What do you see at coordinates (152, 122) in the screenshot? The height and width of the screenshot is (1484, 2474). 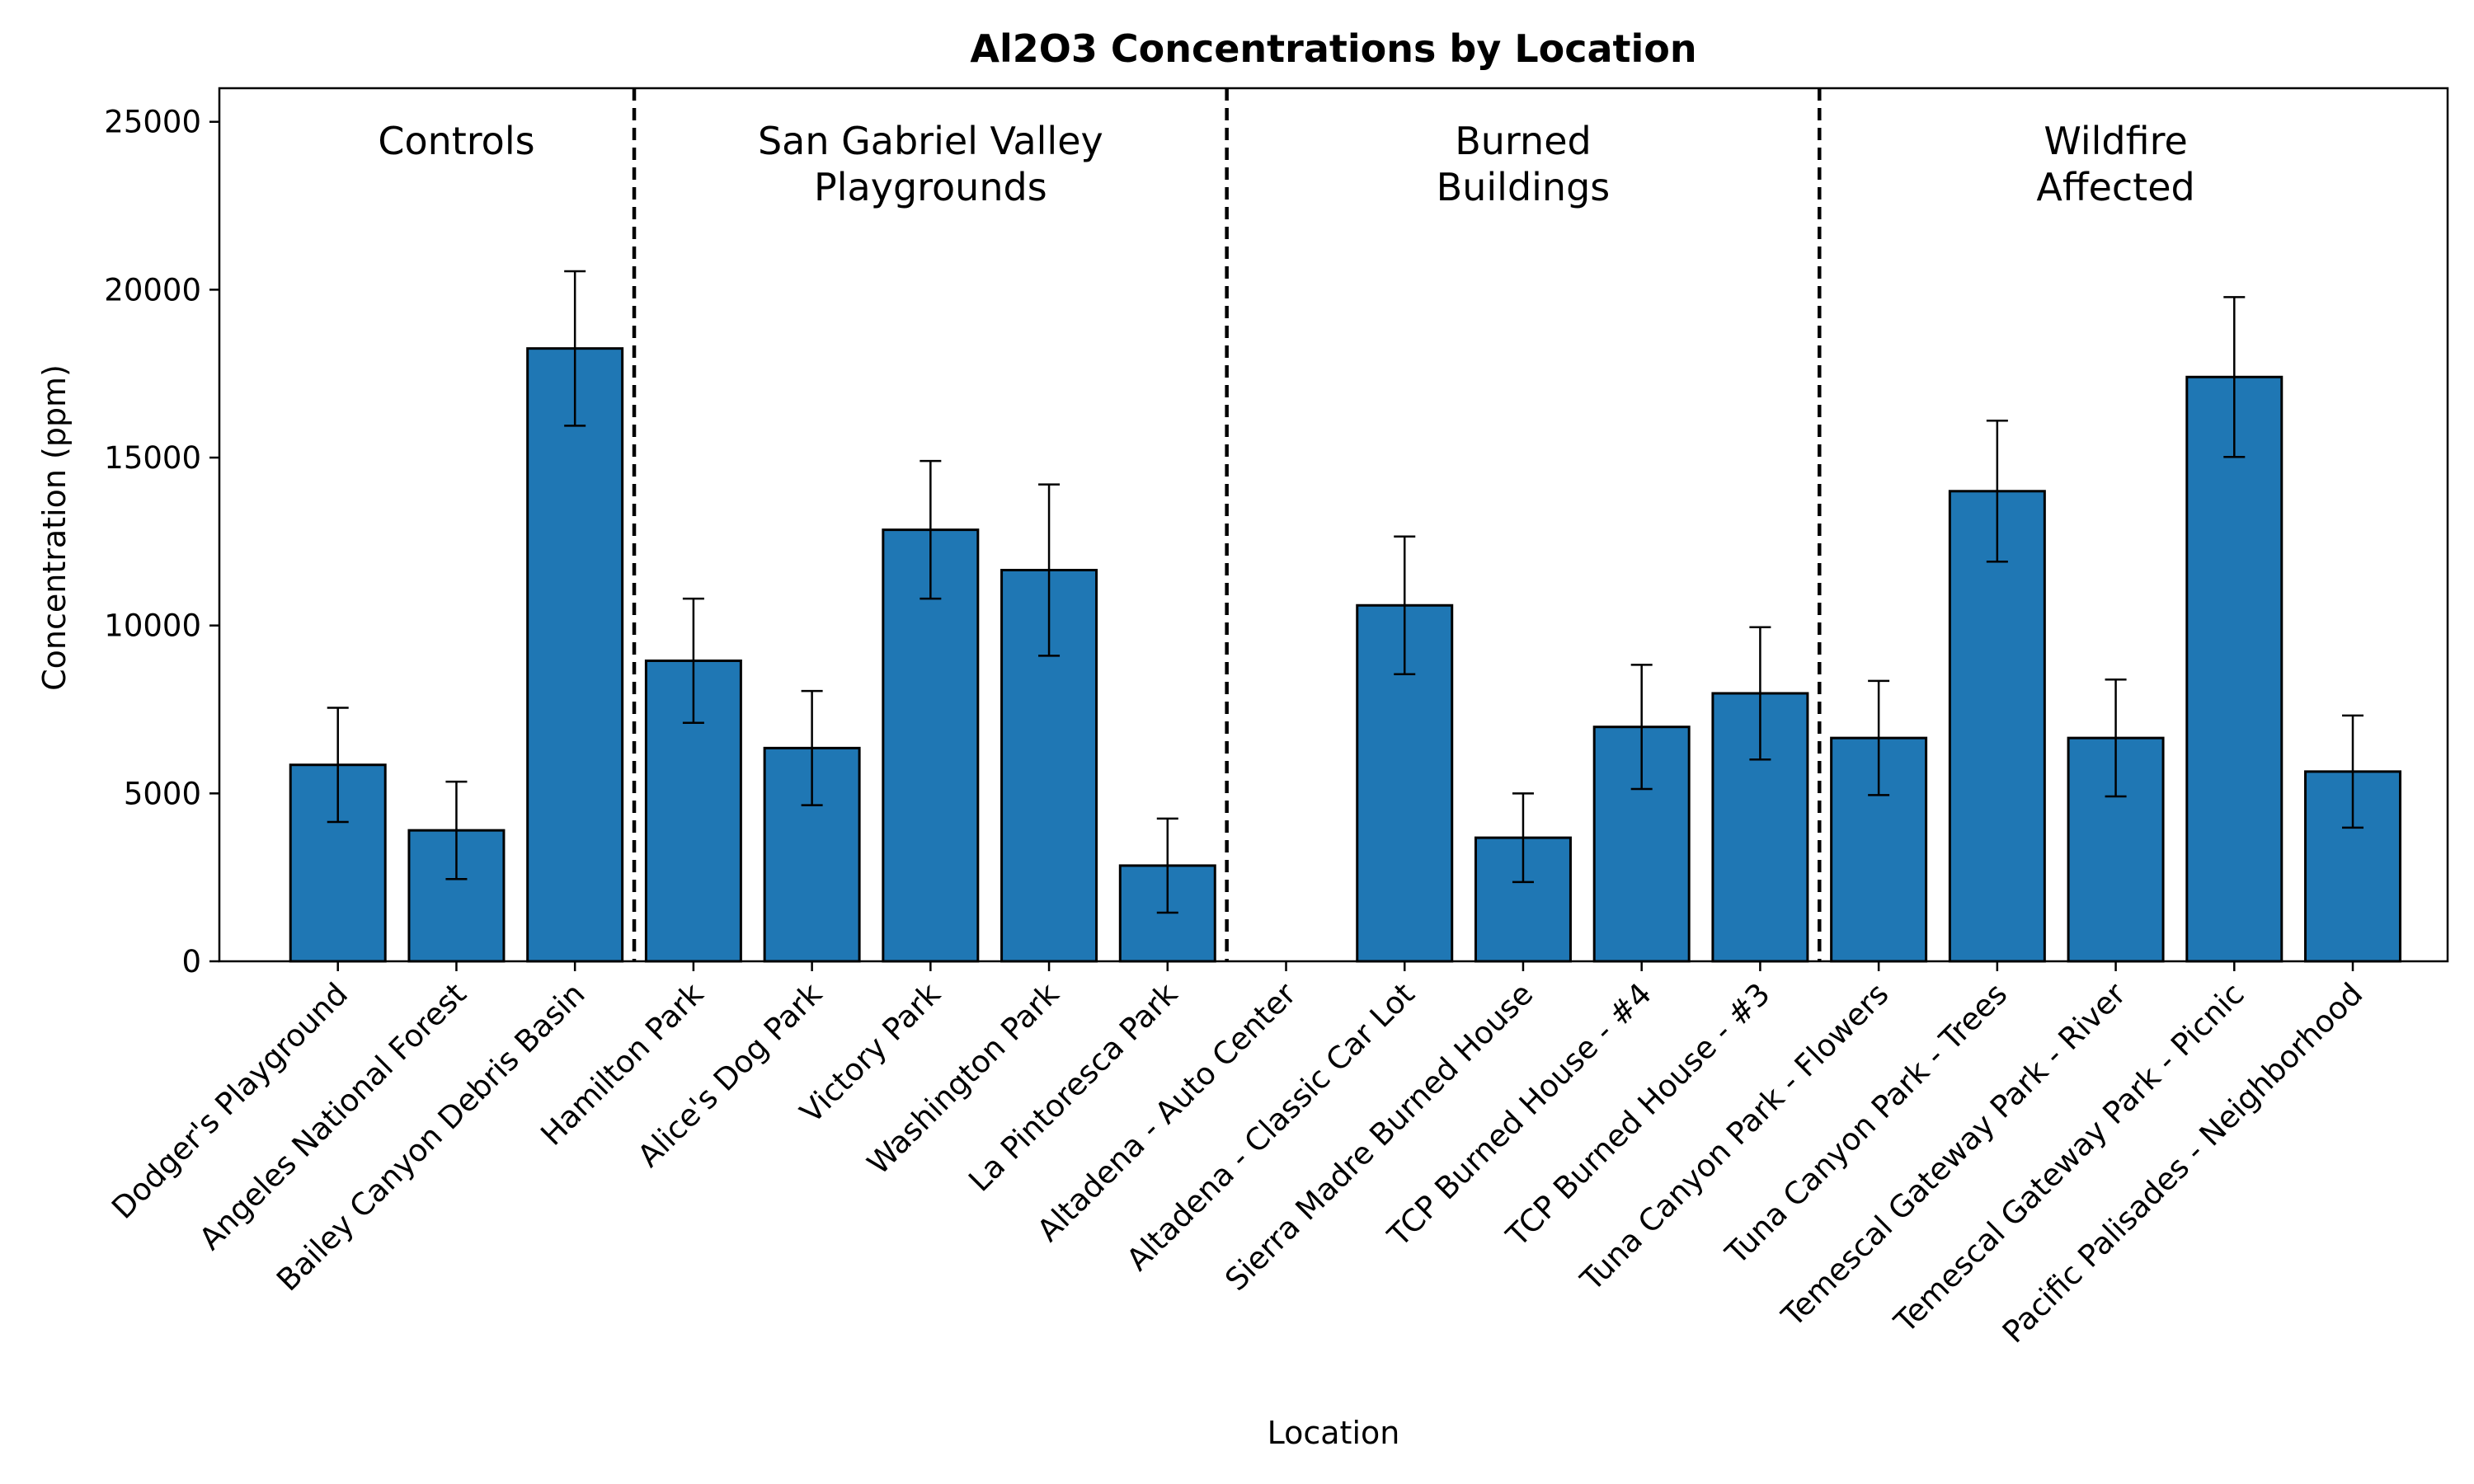 I see `y-tick-label: 25000` at bounding box center [152, 122].